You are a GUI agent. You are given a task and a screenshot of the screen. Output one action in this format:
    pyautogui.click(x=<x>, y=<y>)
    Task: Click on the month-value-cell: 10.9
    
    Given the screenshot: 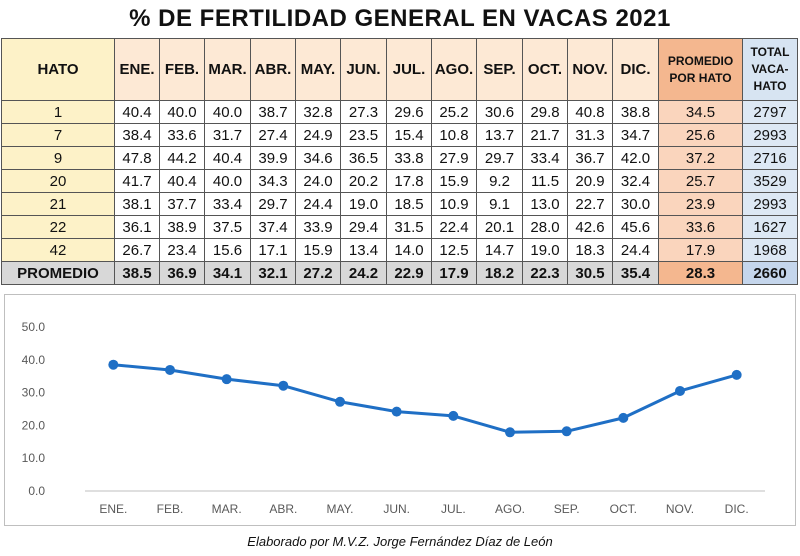 What is the action you would take?
    pyautogui.click(x=454, y=204)
    